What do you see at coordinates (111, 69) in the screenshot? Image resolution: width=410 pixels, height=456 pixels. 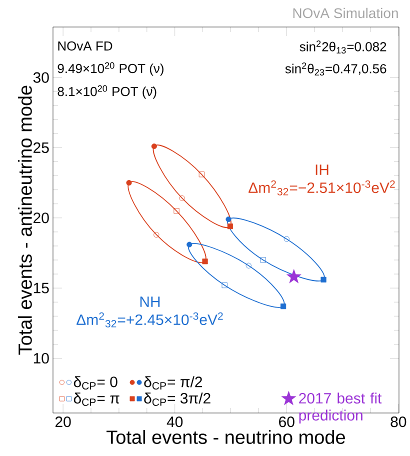 I see `annotation: 9.49×10$^{20}$ POT (ν)` at bounding box center [111, 69].